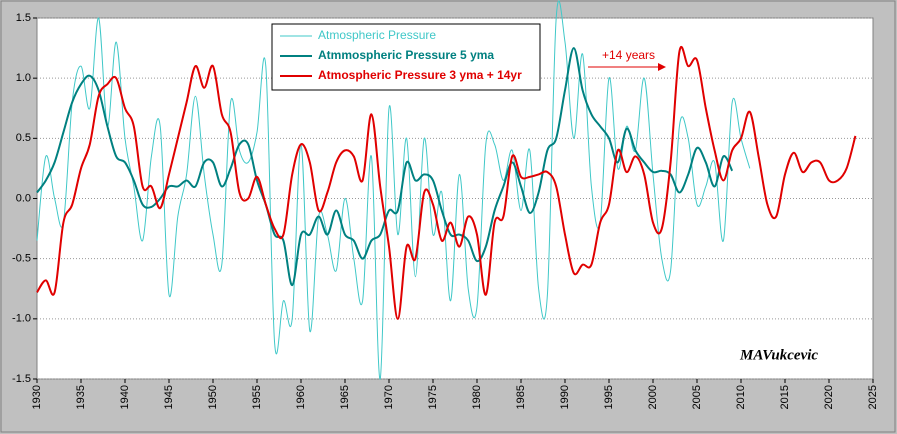  I want to click on x-tick-label: 1995, so click(609, 397).